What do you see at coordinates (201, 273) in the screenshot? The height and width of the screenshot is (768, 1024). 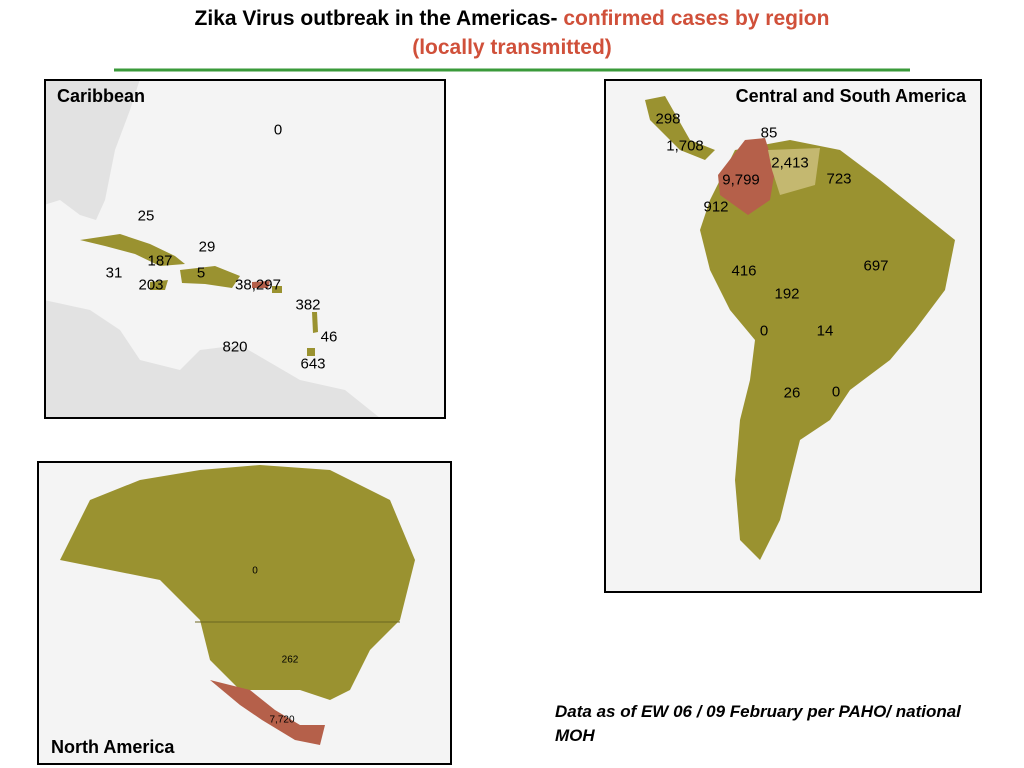 I see `case-label: 5` at bounding box center [201, 273].